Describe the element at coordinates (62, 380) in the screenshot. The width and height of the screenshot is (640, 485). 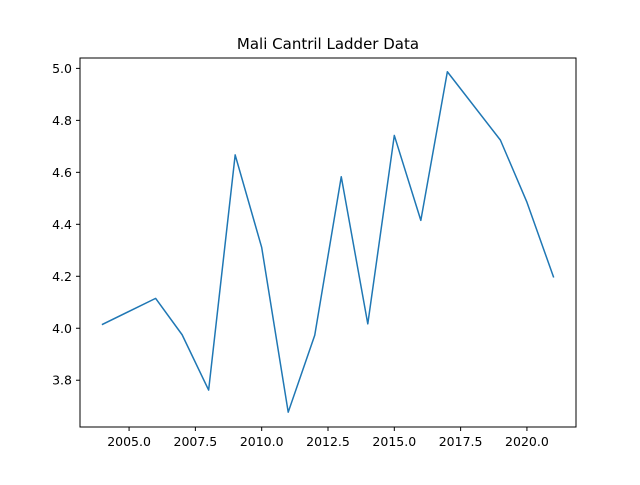
I see `y-tick-label: 3.8` at that location.